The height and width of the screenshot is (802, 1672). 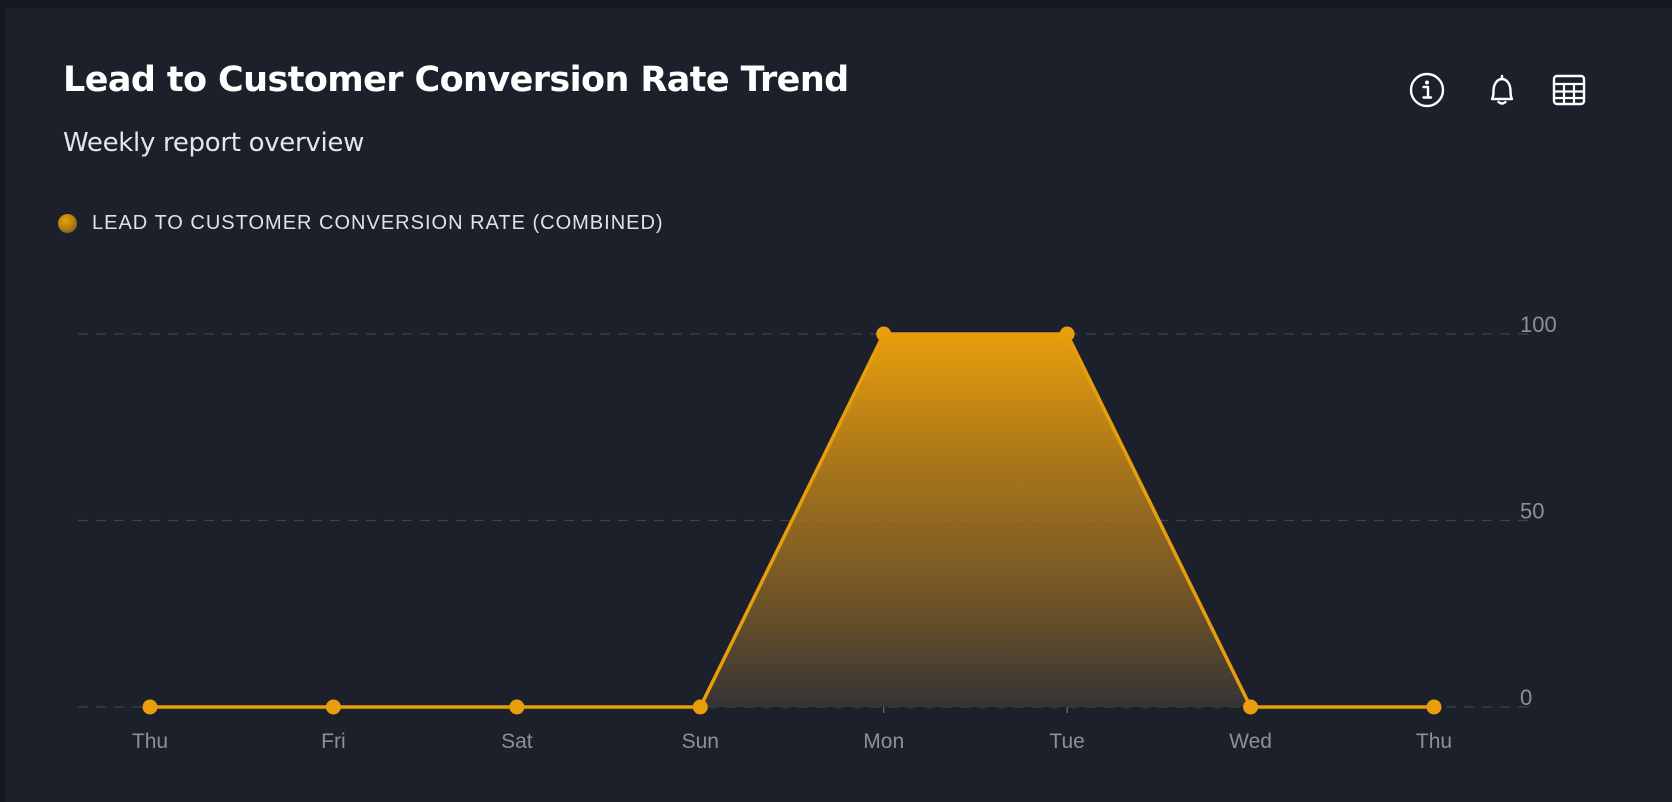 What do you see at coordinates (1532, 511) in the screenshot?
I see `y-tick-label: 50` at bounding box center [1532, 511].